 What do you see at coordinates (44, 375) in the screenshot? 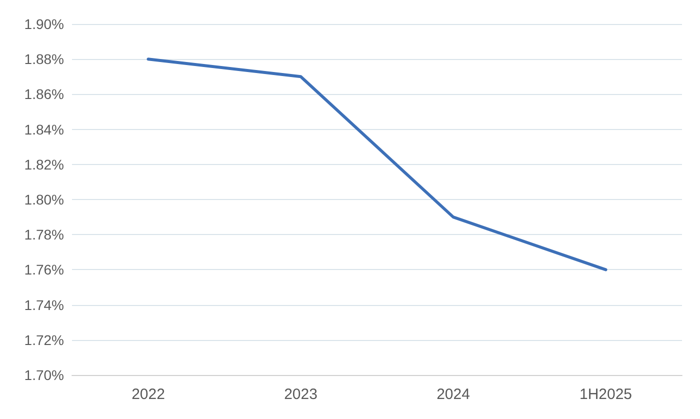
I see `y-tick-label: 1.70%` at bounding box center [44, 375].